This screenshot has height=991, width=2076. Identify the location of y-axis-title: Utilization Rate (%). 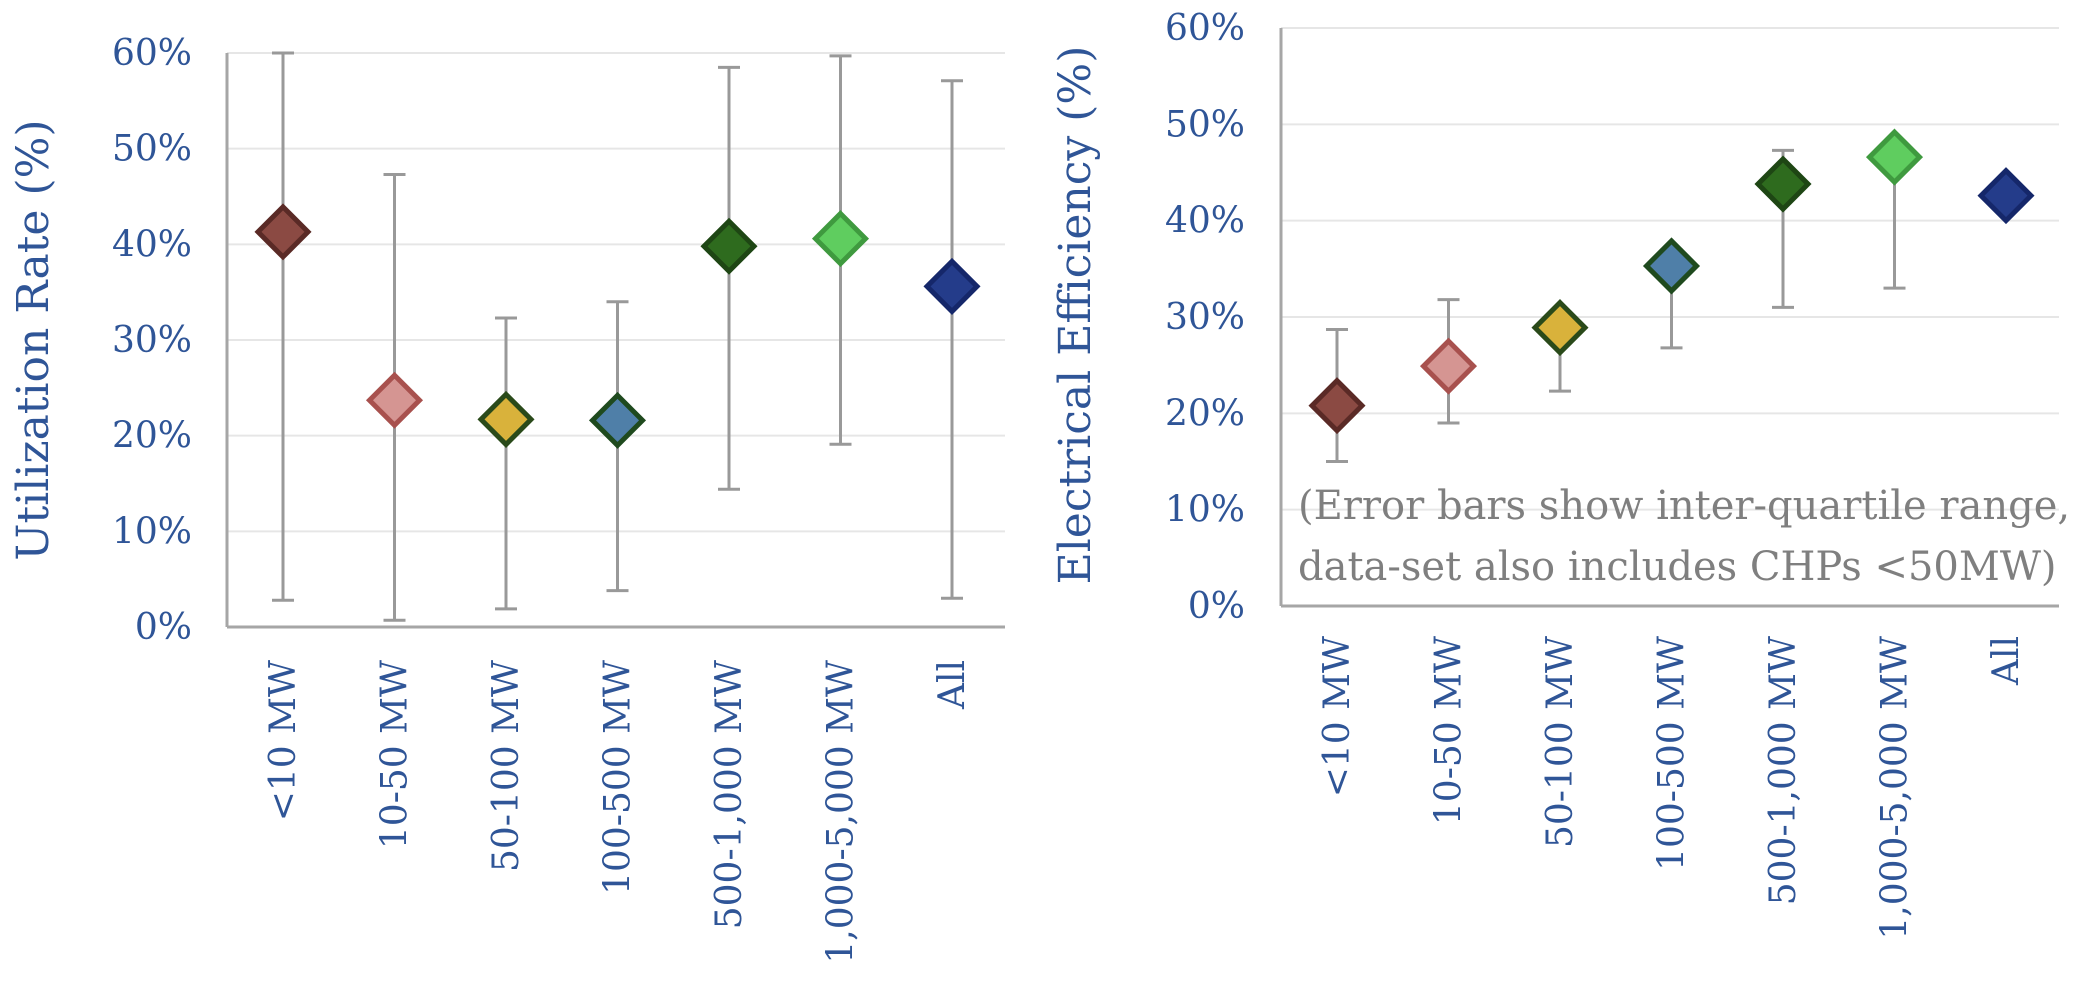
(33, 339).